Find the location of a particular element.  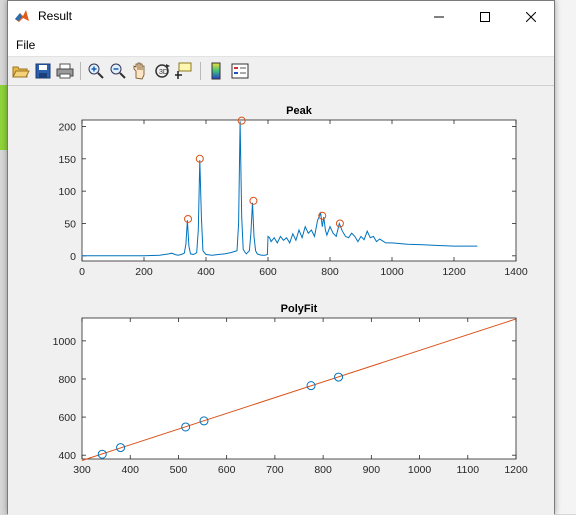

x-tick-label: 300 is located at coordinates (82, 470).